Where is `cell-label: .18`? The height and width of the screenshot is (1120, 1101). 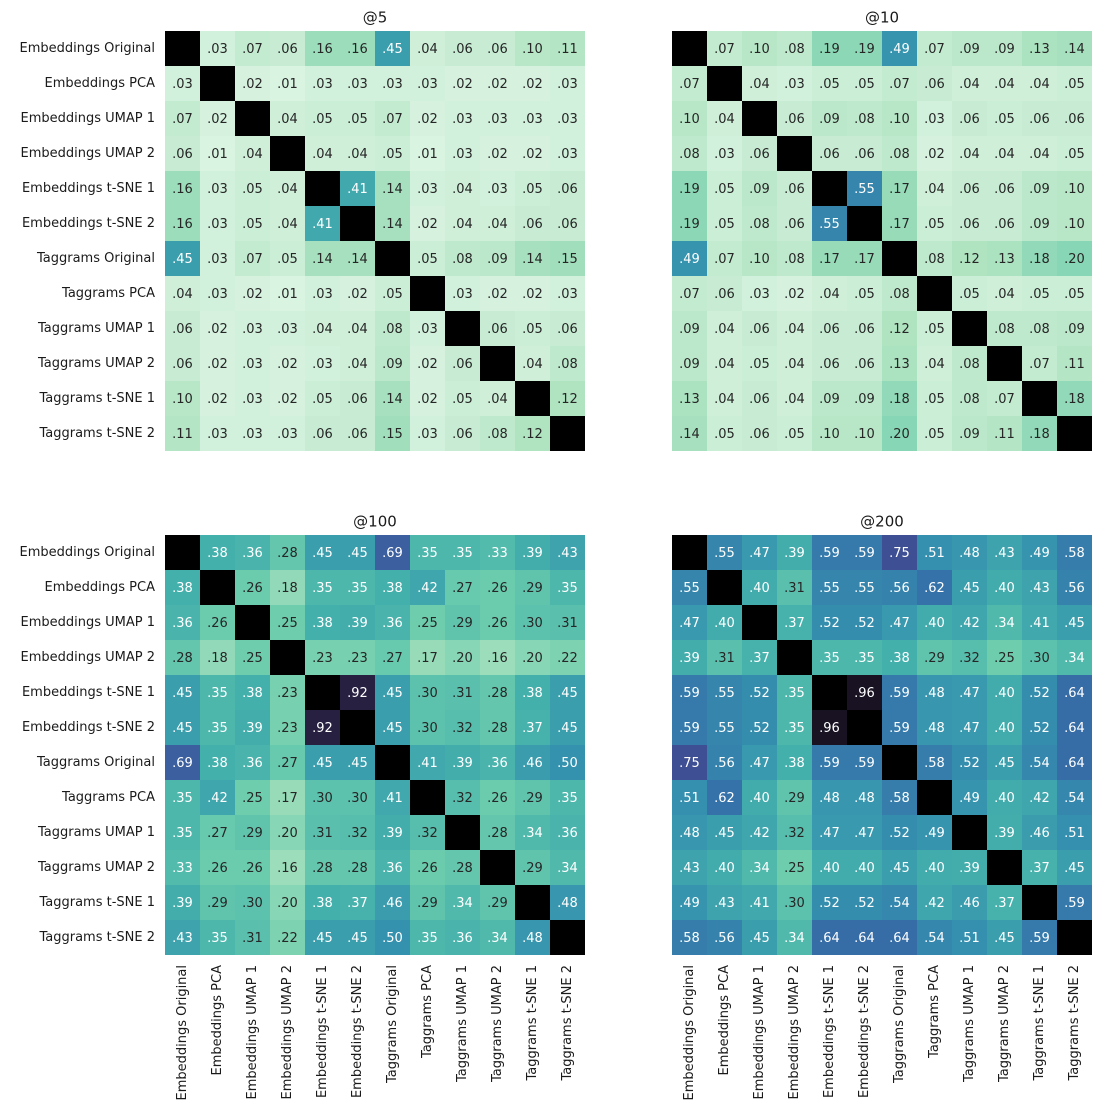 cell-label: .18 is located at coordinates (899, 399).